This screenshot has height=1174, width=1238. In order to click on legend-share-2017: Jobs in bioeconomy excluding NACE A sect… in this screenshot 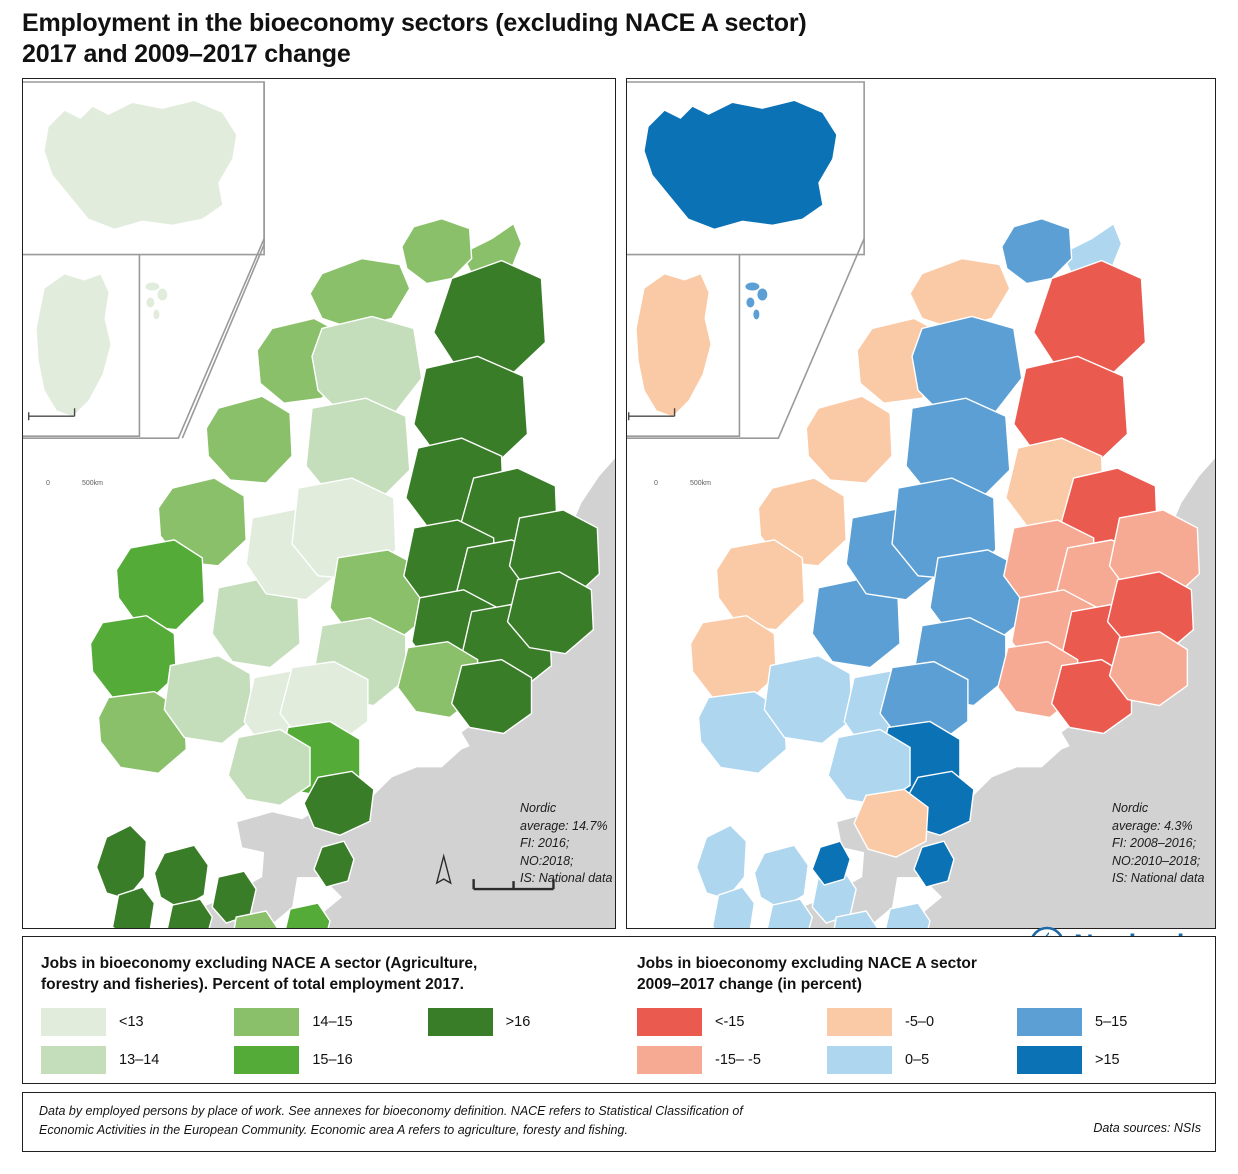, I will do `click(331, 1016)`.